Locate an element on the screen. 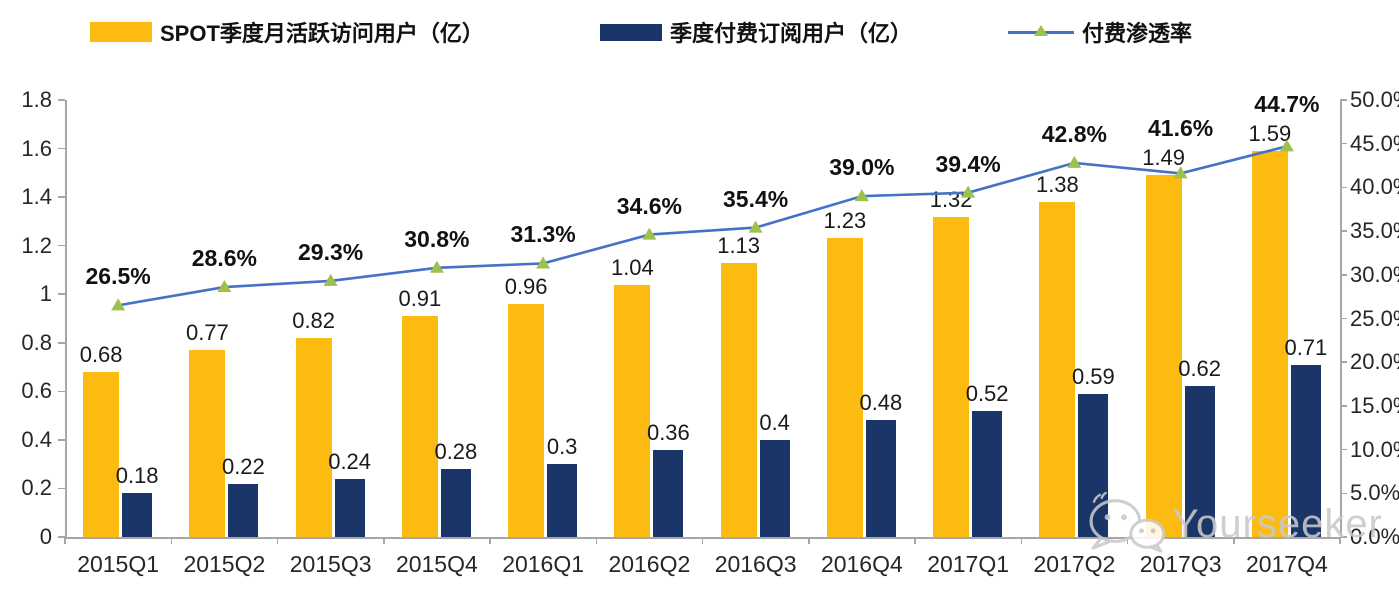 The image size is (1399, 596). x-axis-label: 2015Q4 is located at coordinates (436, 564).